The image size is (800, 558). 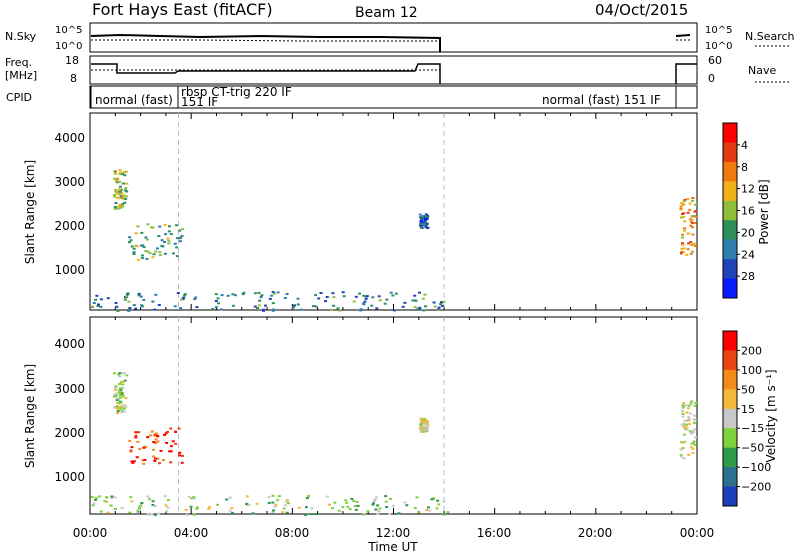 I want to click on power-ylabel: Slant Range [km], so click(x=30, y=212).